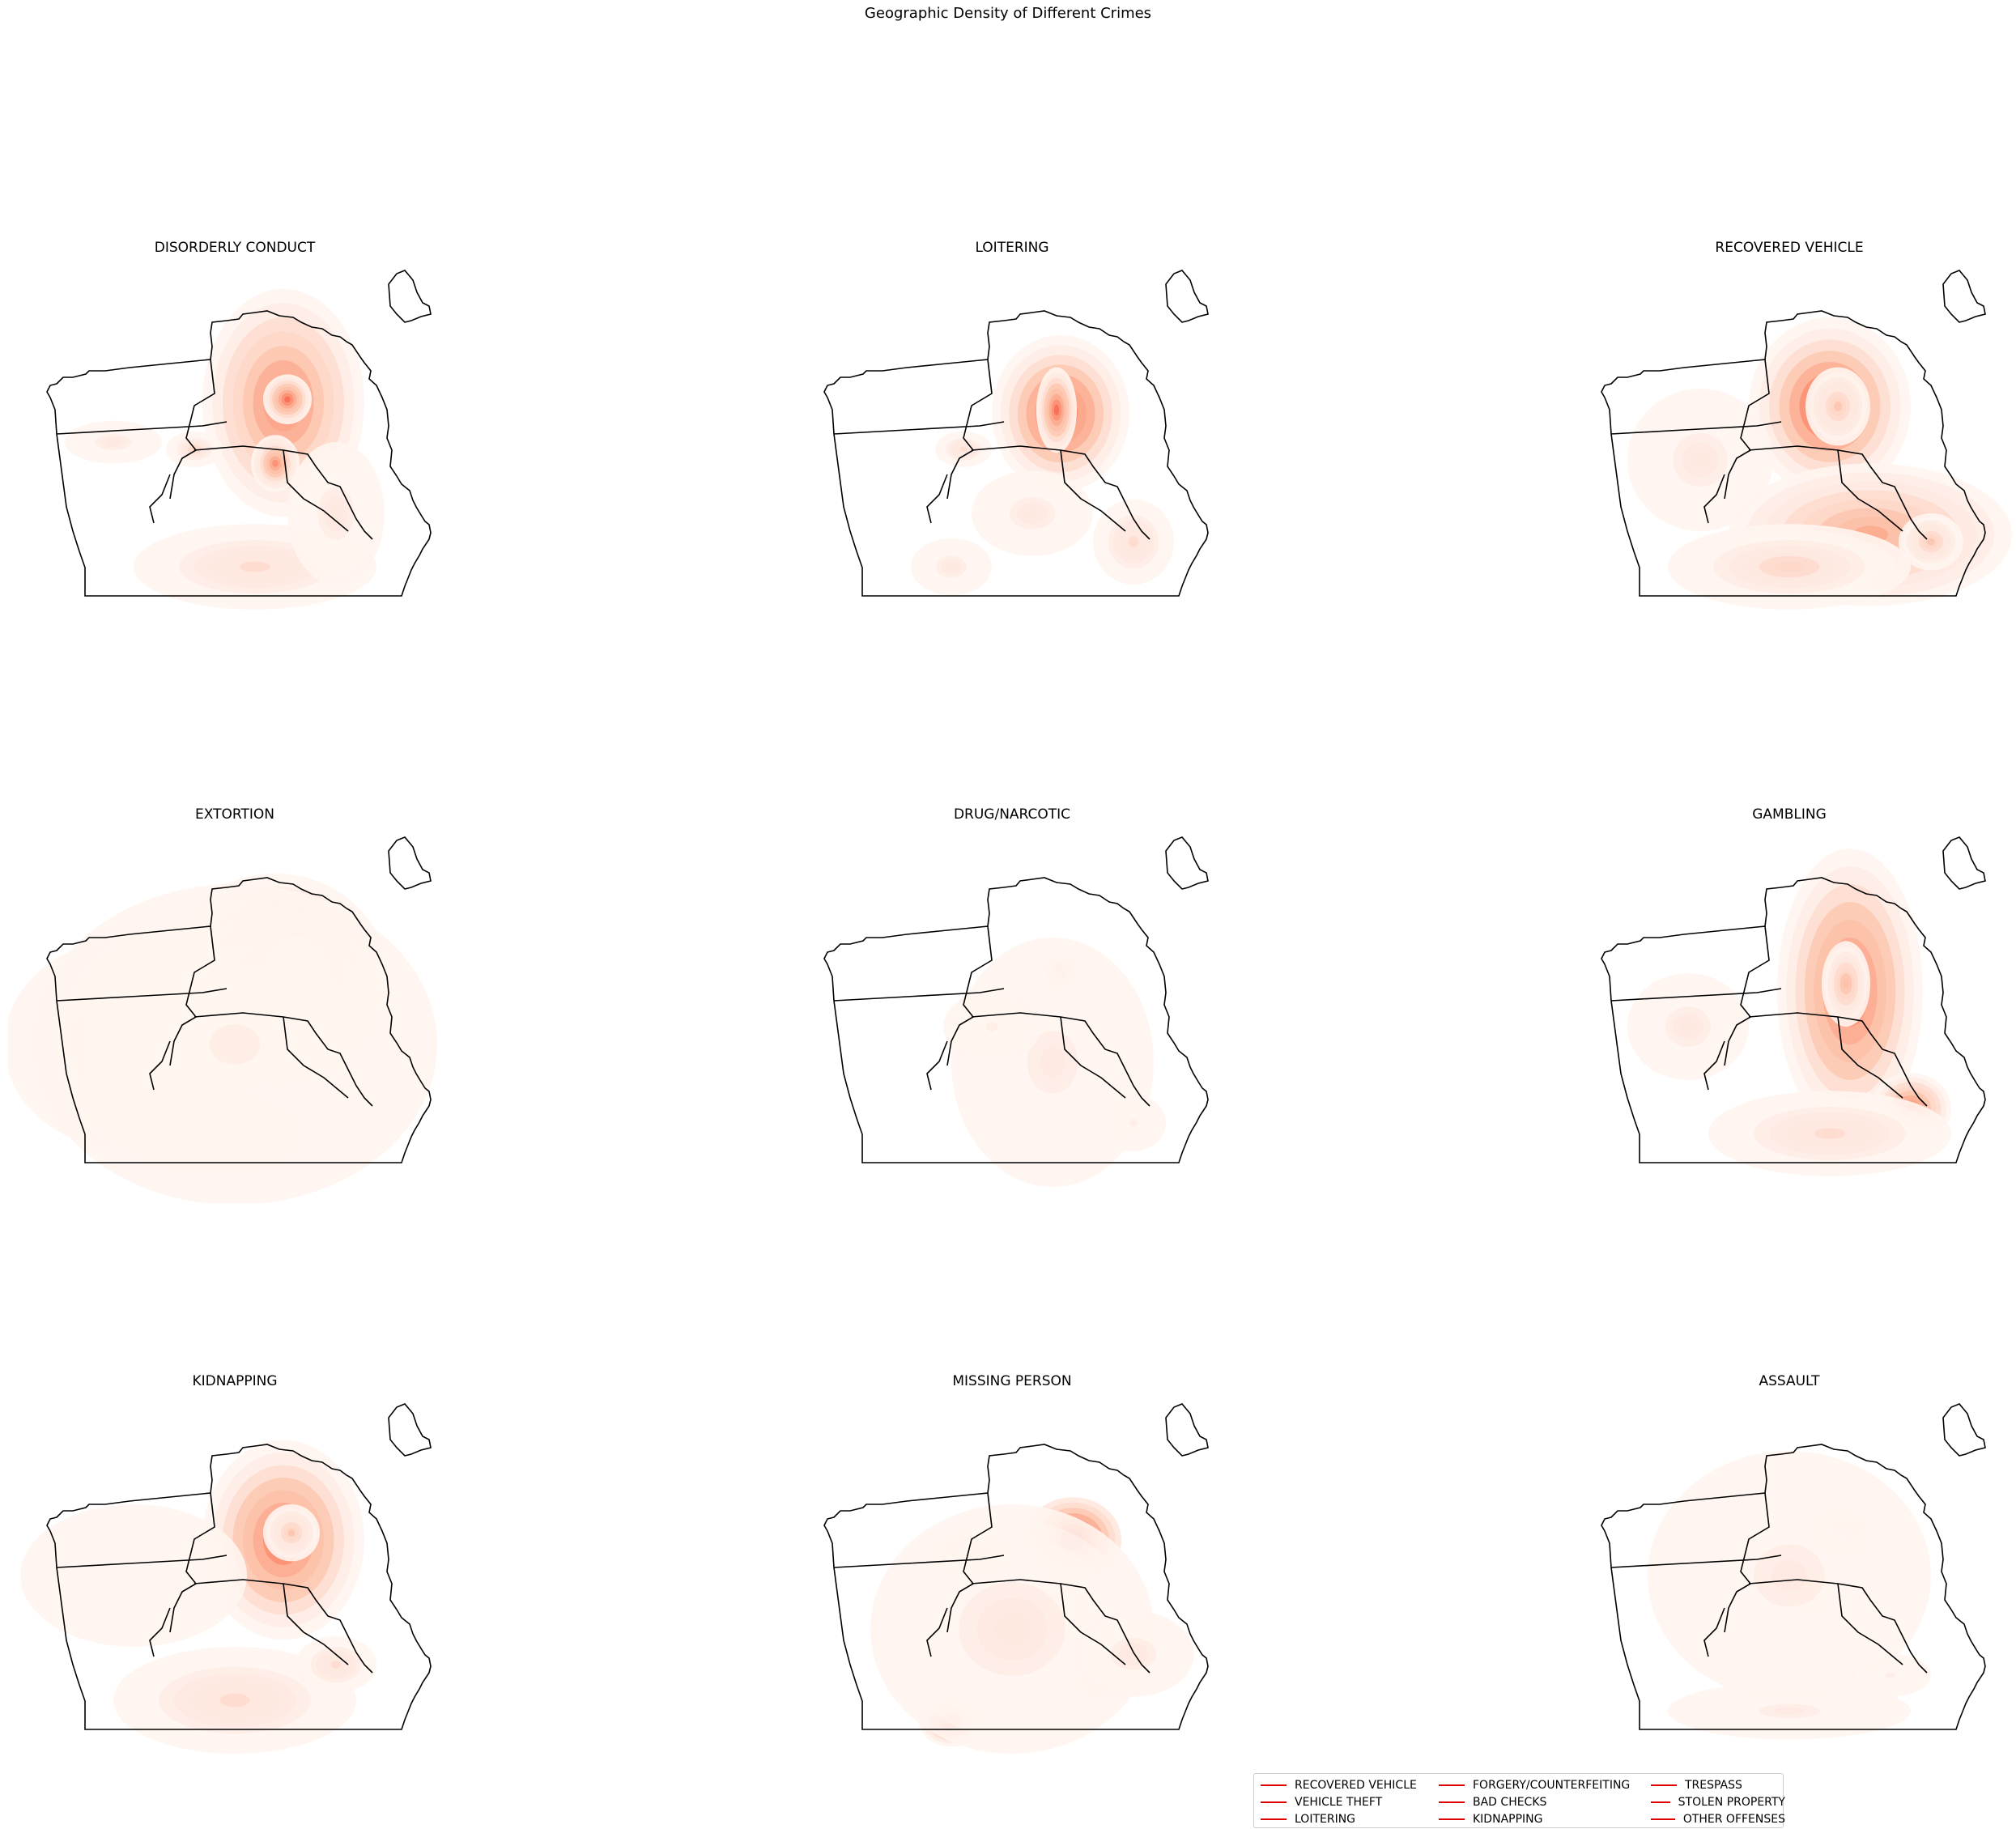 Image resolution: width=2016 pixels, height=1829 pixels. What do you see at coordinates (1346, 1784) in the screenshot?
I see `legend-item: RECOVERED VEHICLE` at bounding box center [1346, 1784].